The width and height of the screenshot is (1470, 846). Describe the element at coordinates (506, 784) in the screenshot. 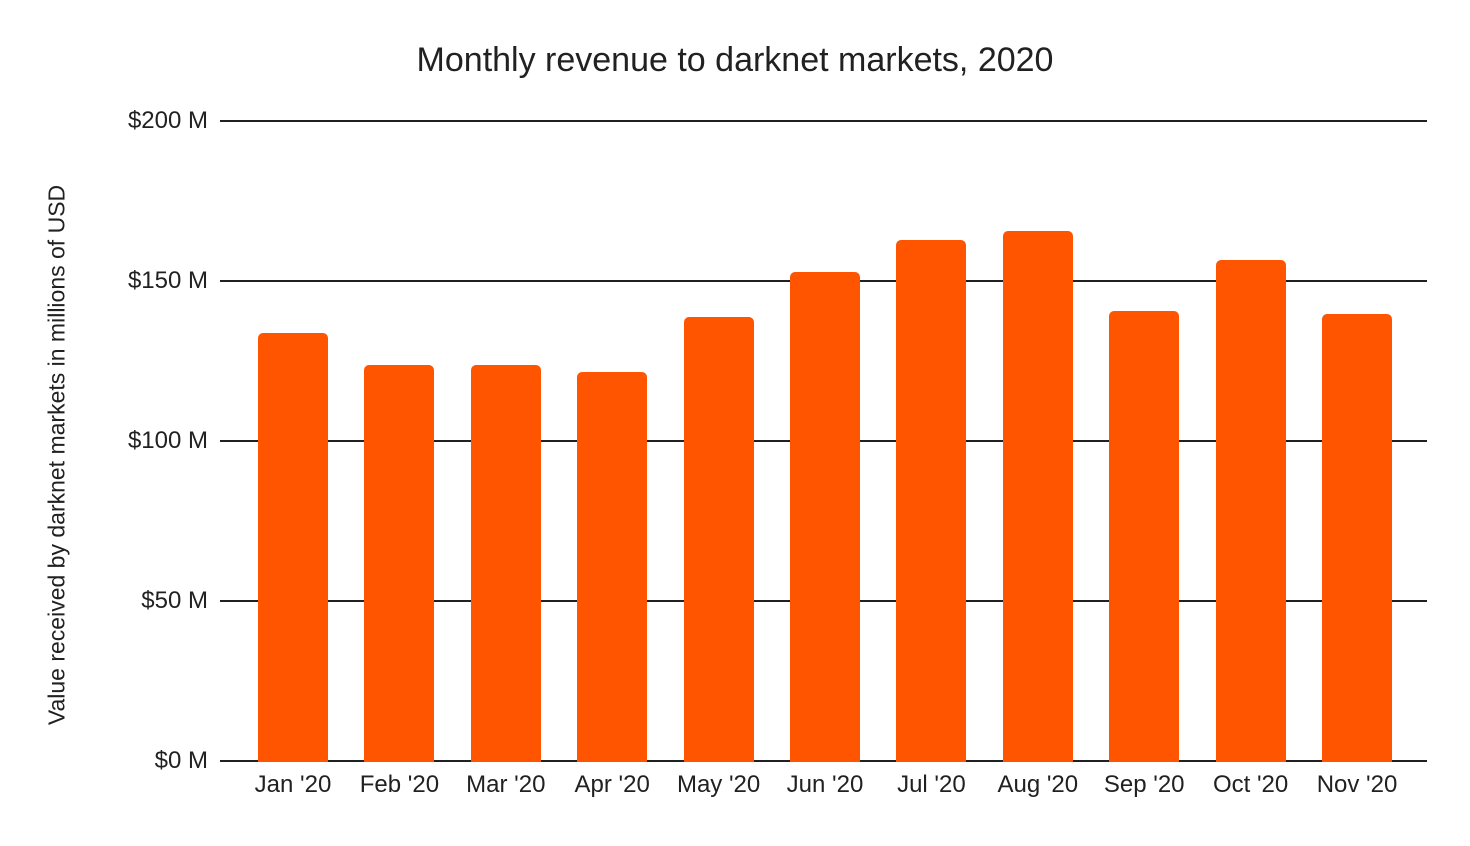

I see `x-tick-label: Mar '20` at that location.